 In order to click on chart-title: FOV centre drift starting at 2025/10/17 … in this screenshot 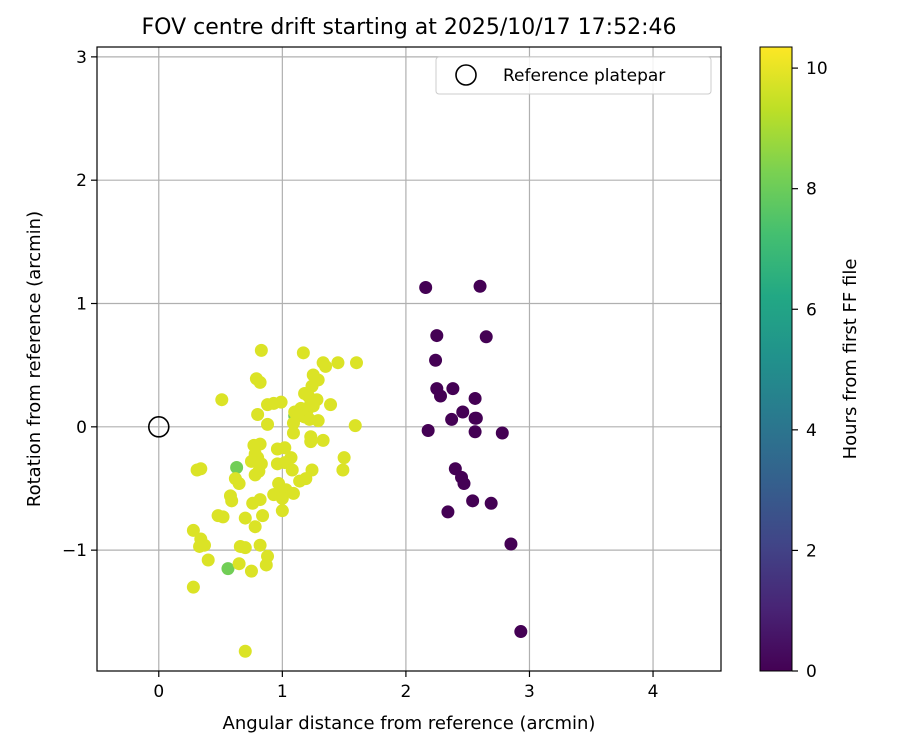, I will do `click(409, 27)`.